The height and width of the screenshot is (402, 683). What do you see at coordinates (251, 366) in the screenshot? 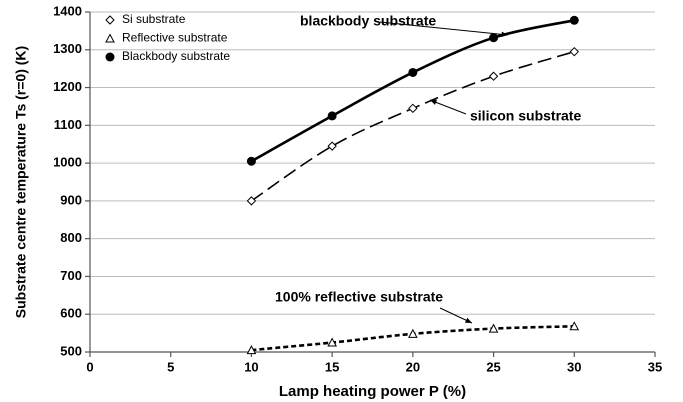
I see `x-tick-label: 10` at bounding box center [251, 366].